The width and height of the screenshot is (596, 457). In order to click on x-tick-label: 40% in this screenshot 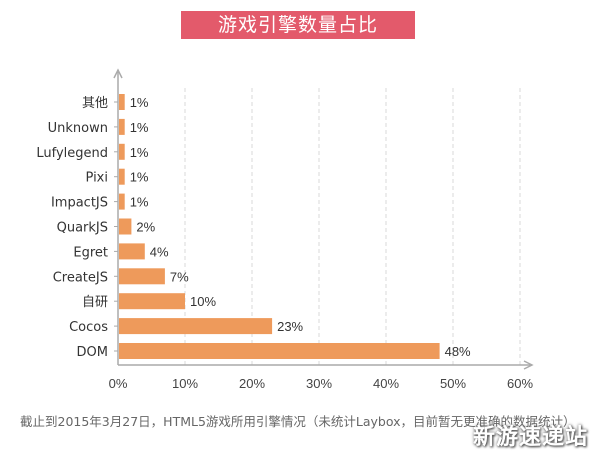, I will do `click(386, 383)`.